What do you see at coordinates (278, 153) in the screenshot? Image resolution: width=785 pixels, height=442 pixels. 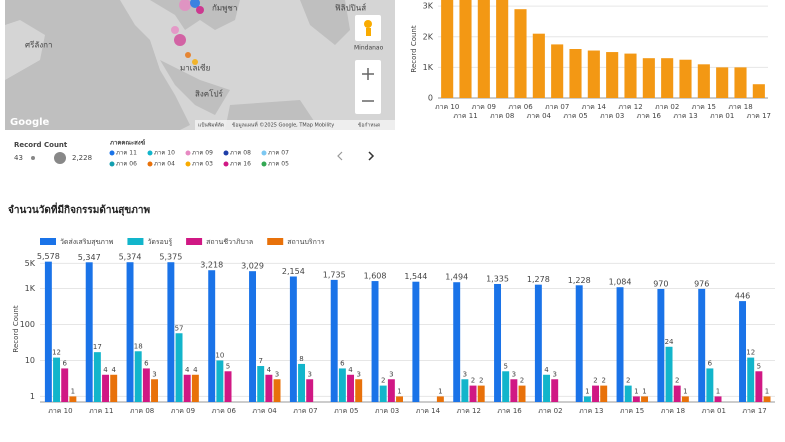 I see `legend-label: ภาค 07` at bounding box center [278, 153].